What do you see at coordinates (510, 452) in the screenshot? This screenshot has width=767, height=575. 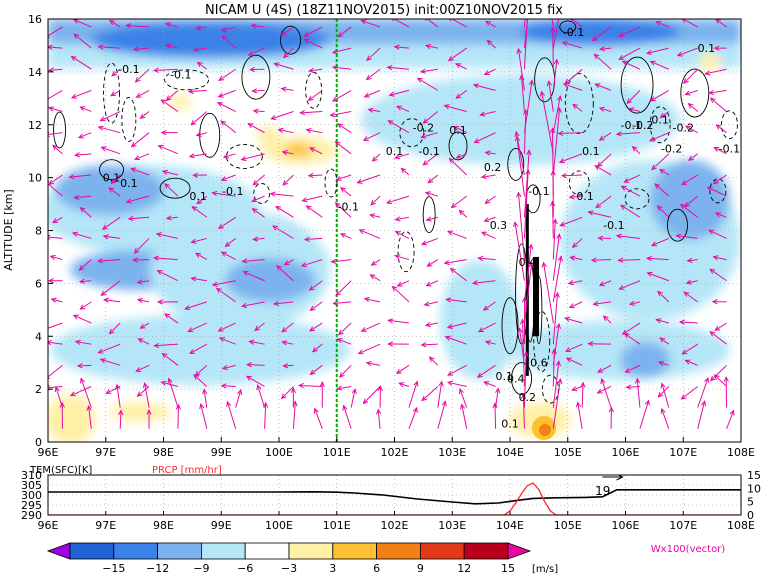 I see `x-tick-label: 104E` at bounding box center [510, 452].